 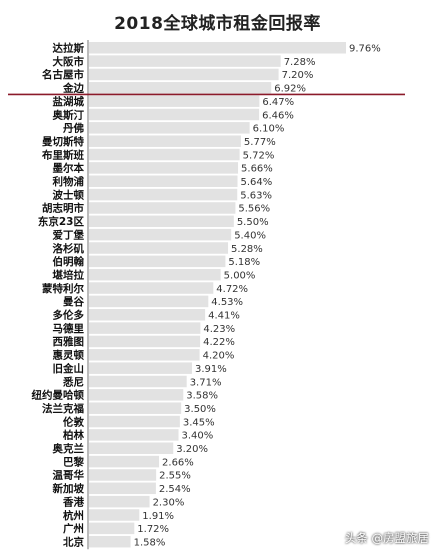 What do you see at coordinates (61, 221) in the screenshot?
I see `category-label: 东京23区` at bounding box center [61, 221].